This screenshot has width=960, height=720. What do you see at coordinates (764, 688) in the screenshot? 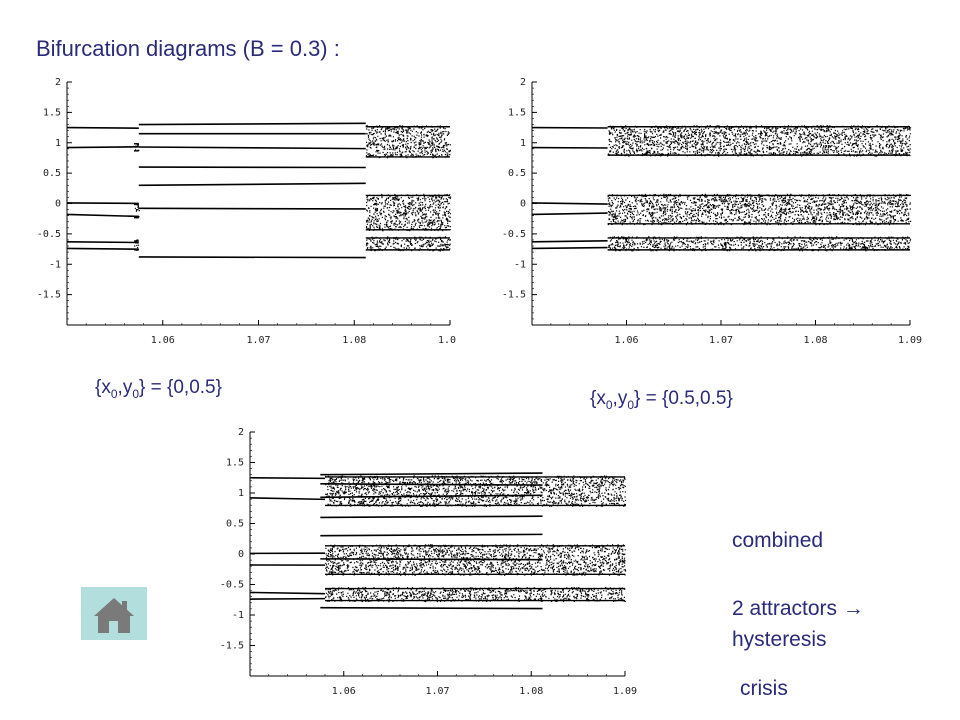
I see `crisis-note: crisis` at bounding box center [764, 688].